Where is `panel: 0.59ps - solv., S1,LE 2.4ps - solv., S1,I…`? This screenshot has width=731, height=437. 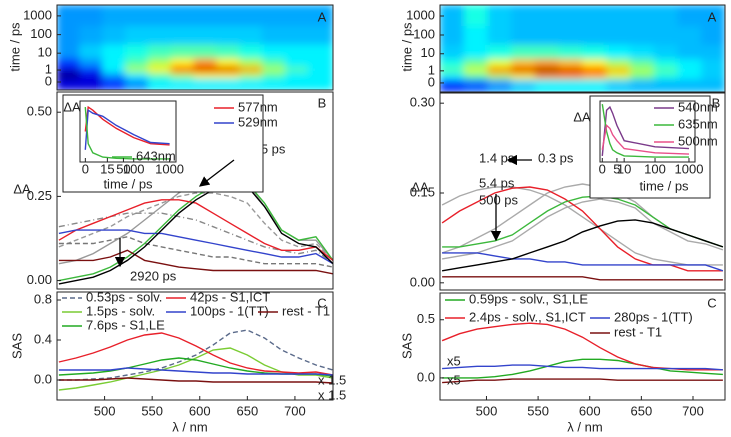 panel: 0.59ps - solv., S1,LE 2.4ps - solv., S1,I… is located at coordinates (562, 362).